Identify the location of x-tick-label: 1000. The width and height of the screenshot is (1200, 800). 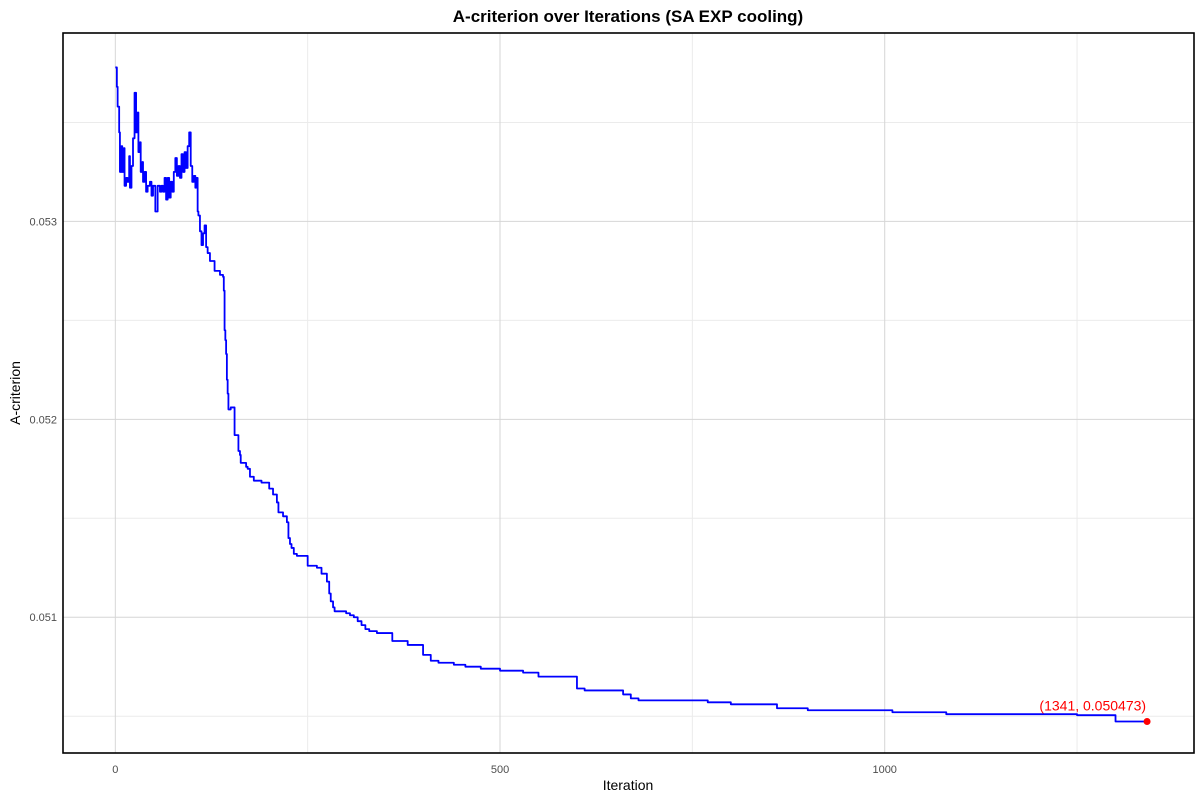
(884, 770).